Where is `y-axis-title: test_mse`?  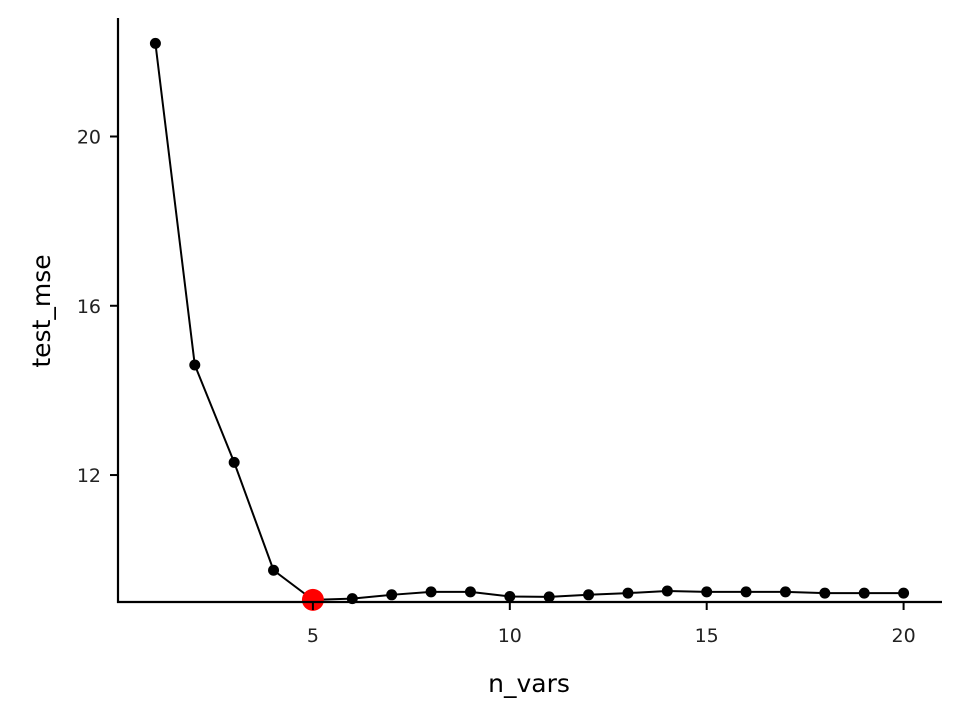 y-axis-title: test_mse is located at coordinates (41, 310).